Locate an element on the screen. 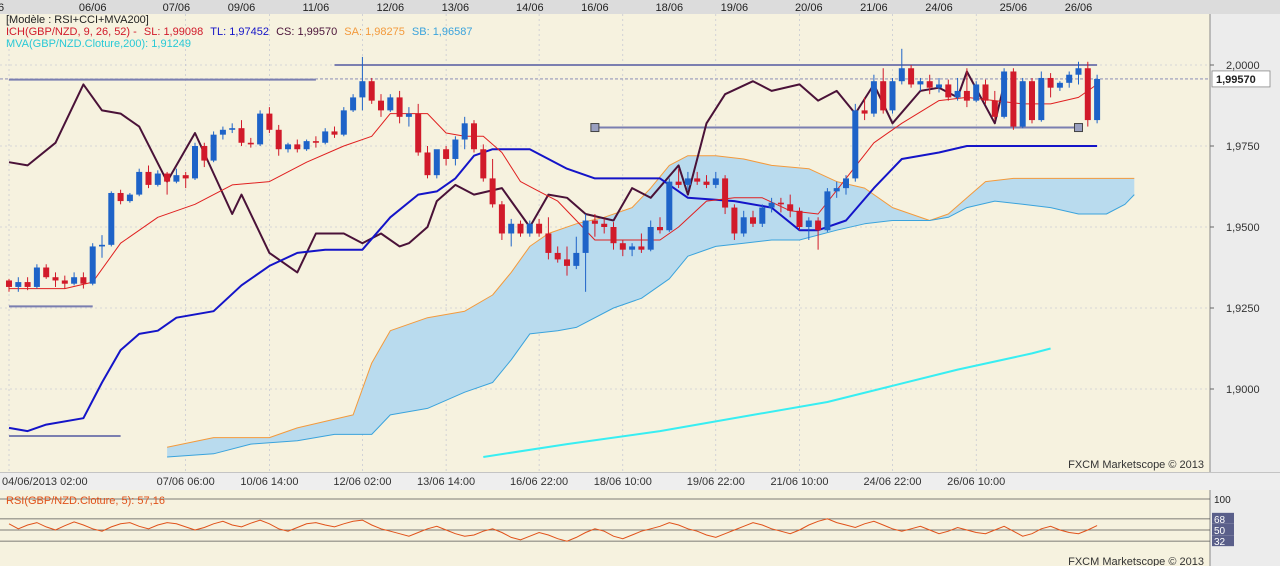 The width and height of the screenshot is (1280, 566). y-tick-label: 1,9750 is located at coordinates (1243, 147).